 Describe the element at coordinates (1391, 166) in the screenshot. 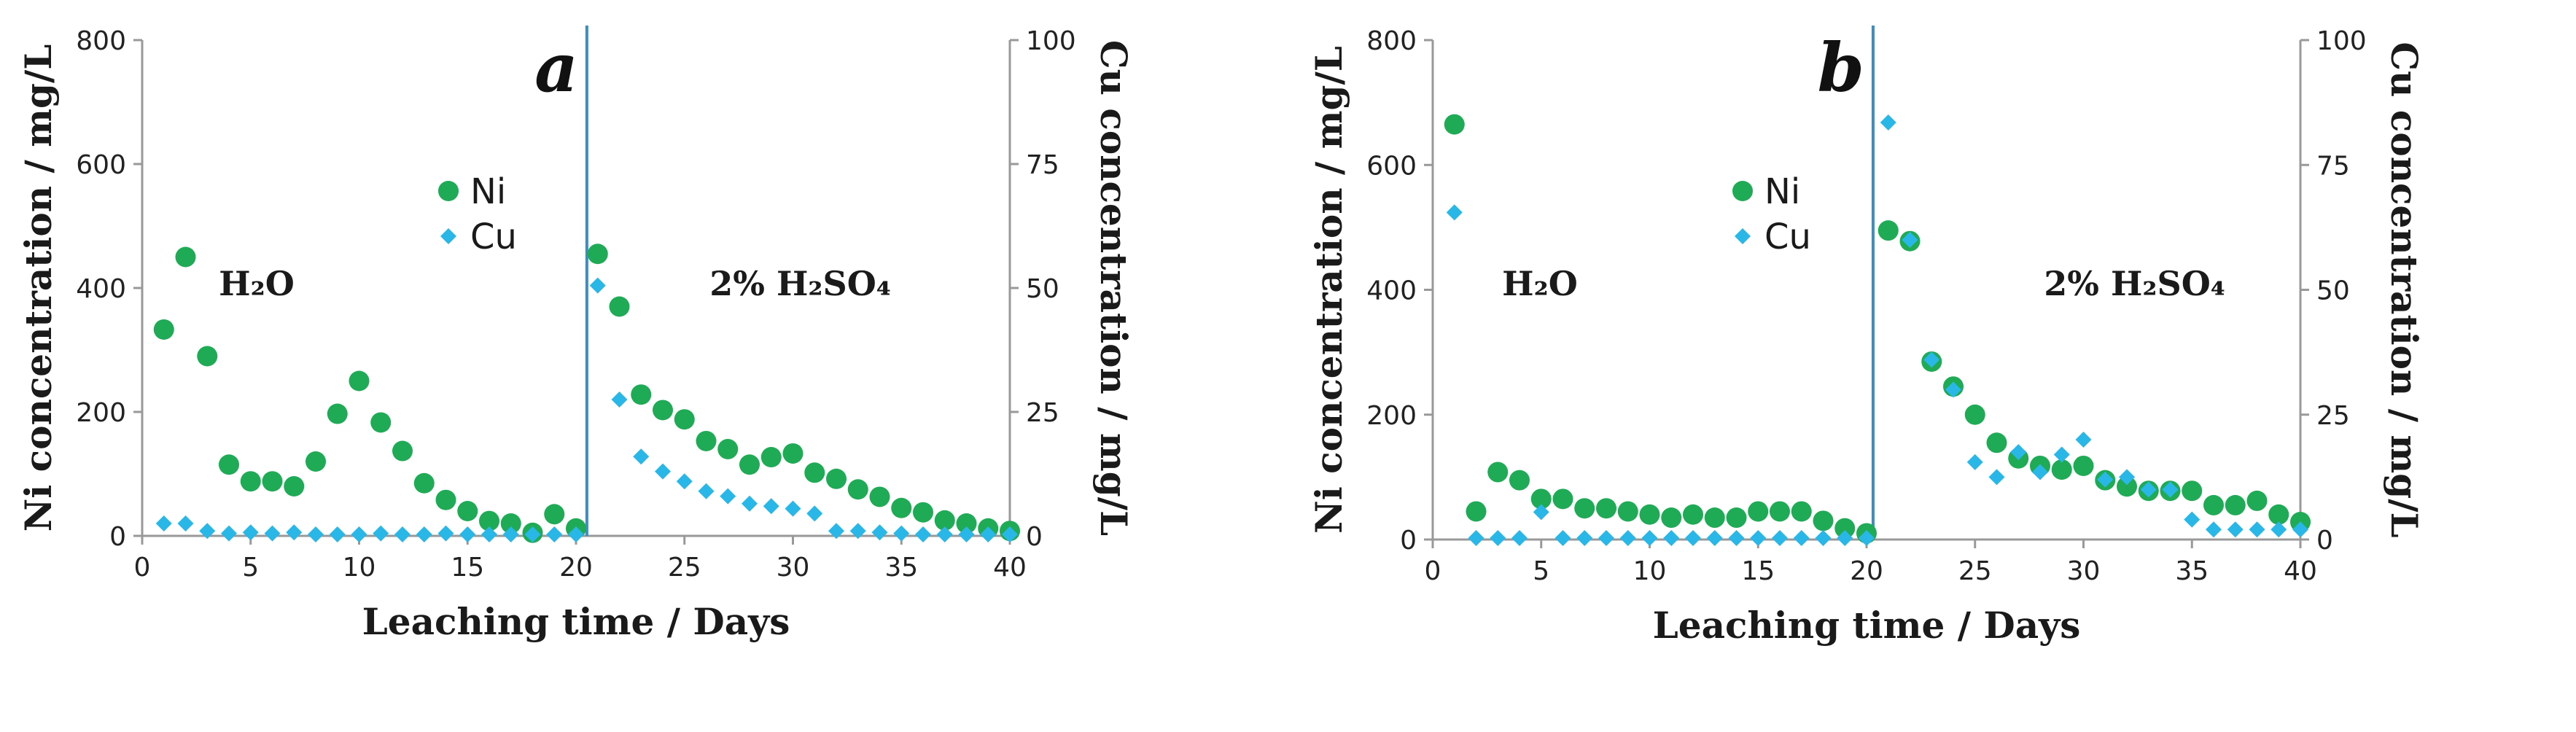

I see `y-left-tick-label: 600` at that location.